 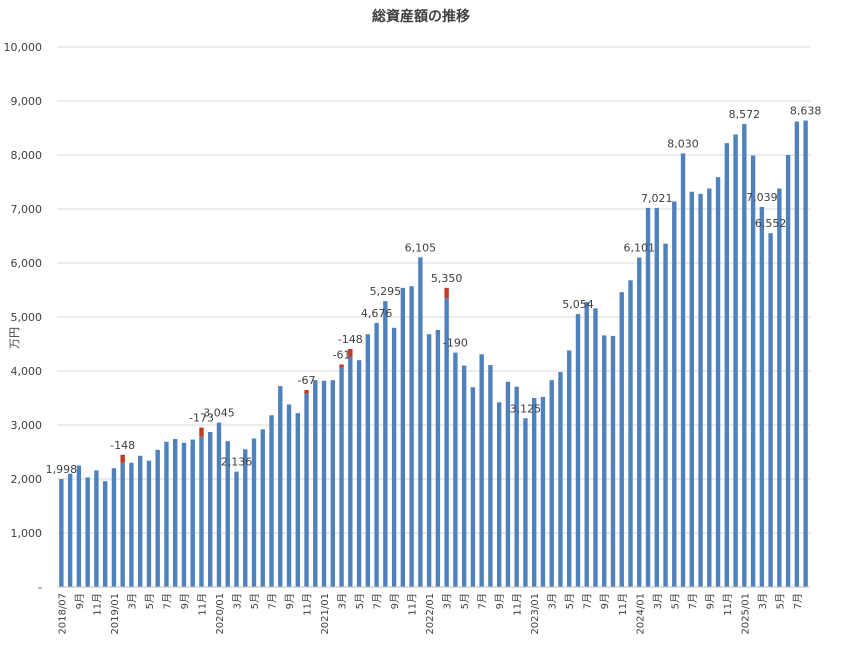 I want to click on data-label: -148, so click(x=350, y=339).